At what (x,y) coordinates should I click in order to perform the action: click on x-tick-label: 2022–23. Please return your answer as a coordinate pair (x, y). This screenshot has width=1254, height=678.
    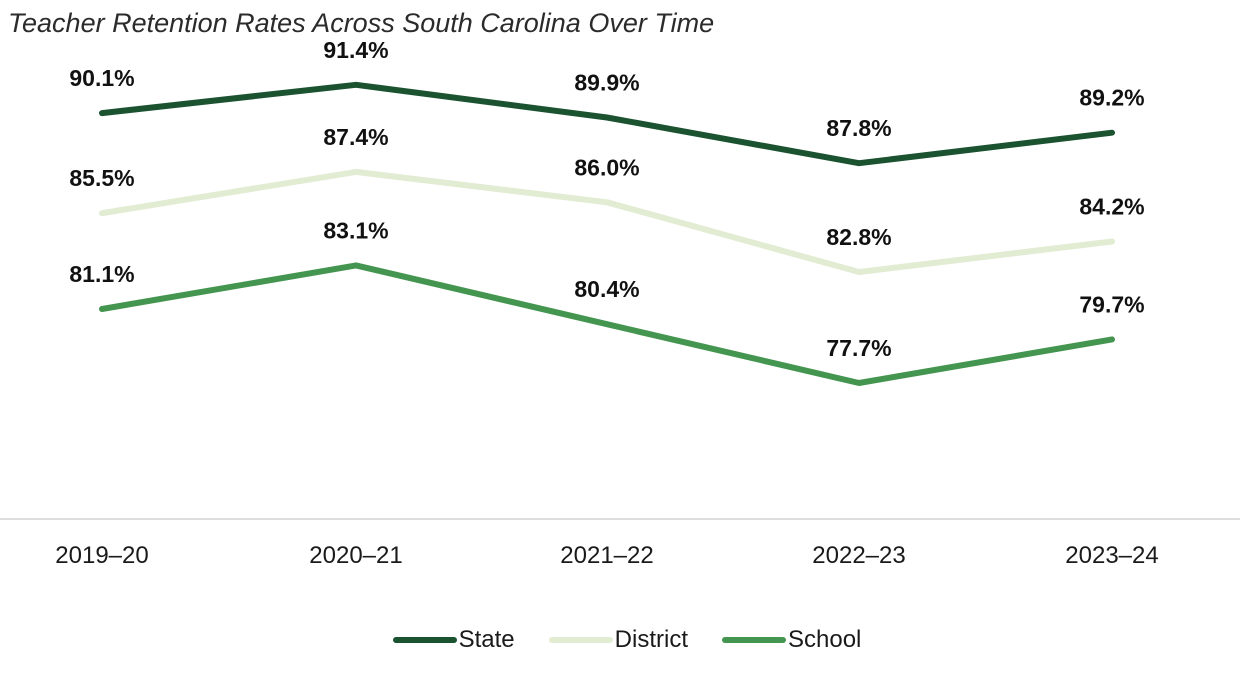
    Looking at the image, I should click on (858, 555).